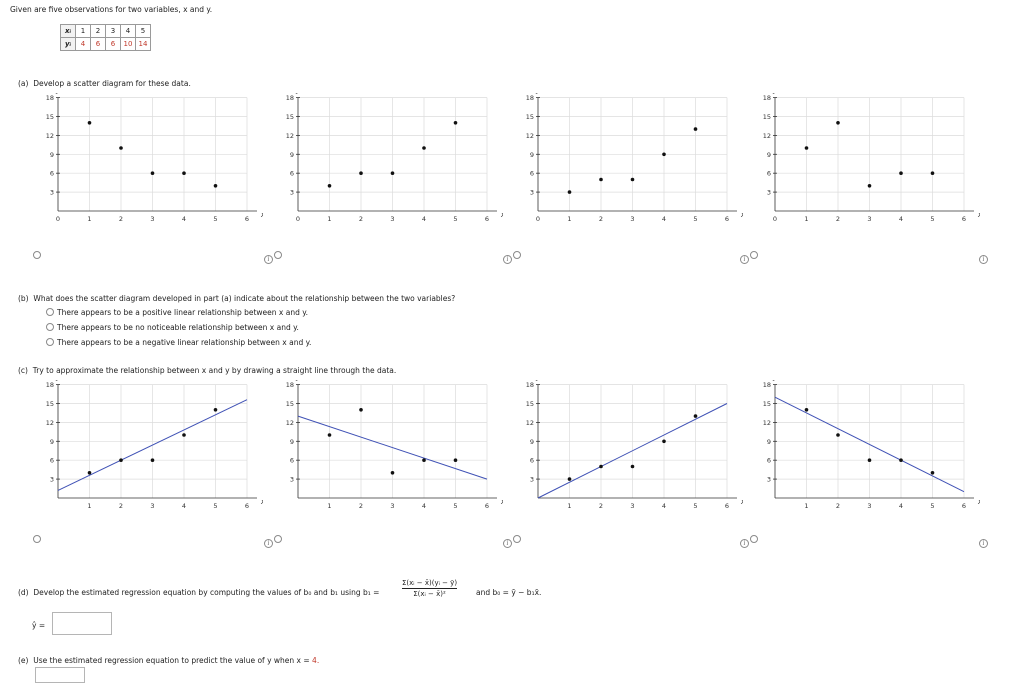 This screenshot has height=690, width=1024. I want to click on part-c-label: (c), so click(23, 370).